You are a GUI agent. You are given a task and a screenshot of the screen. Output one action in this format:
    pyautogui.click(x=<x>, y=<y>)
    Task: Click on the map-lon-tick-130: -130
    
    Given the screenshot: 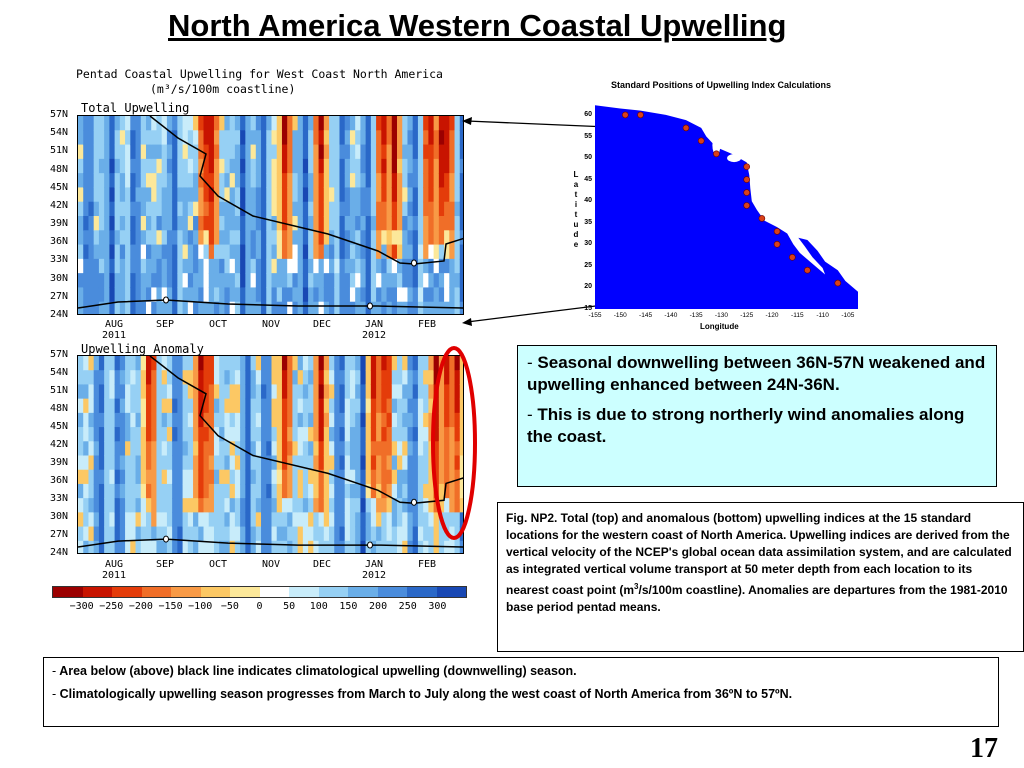 What is the action you would take?
    pyautogui.click(x=721, y=315)
    